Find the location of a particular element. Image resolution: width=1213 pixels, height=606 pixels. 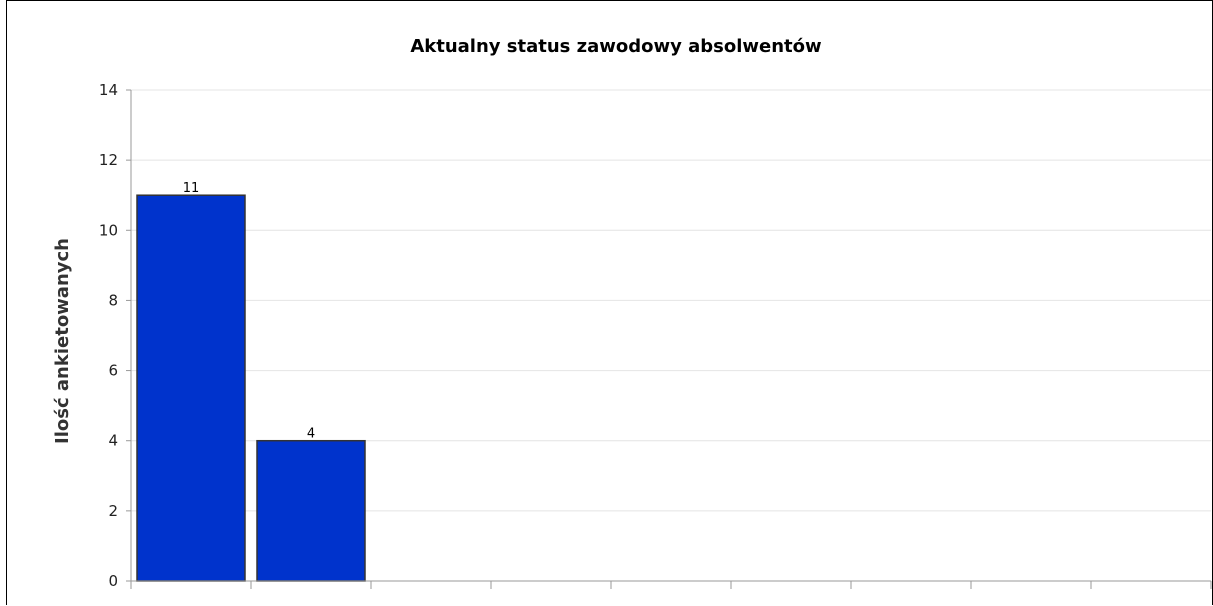

y-tick-label-0: 0 is located at coordinates (113, 581).